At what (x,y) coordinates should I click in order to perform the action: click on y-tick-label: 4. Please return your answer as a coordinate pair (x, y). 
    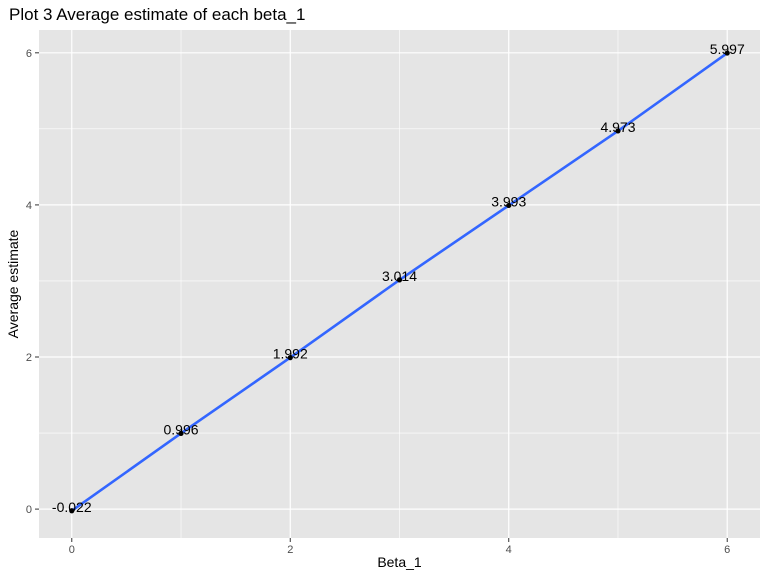
    Looking at the image, I should click on (29, 206).